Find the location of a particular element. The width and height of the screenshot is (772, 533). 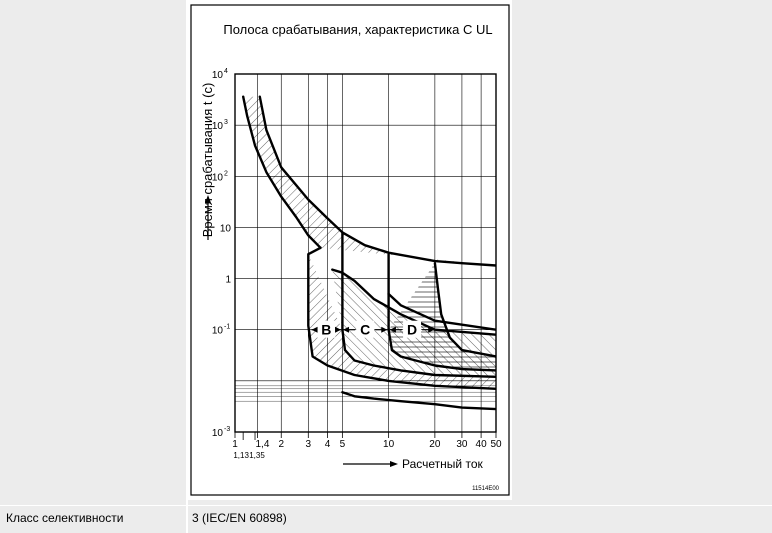

x-tick-label: 1,4 is located at coordinates (262, 444).